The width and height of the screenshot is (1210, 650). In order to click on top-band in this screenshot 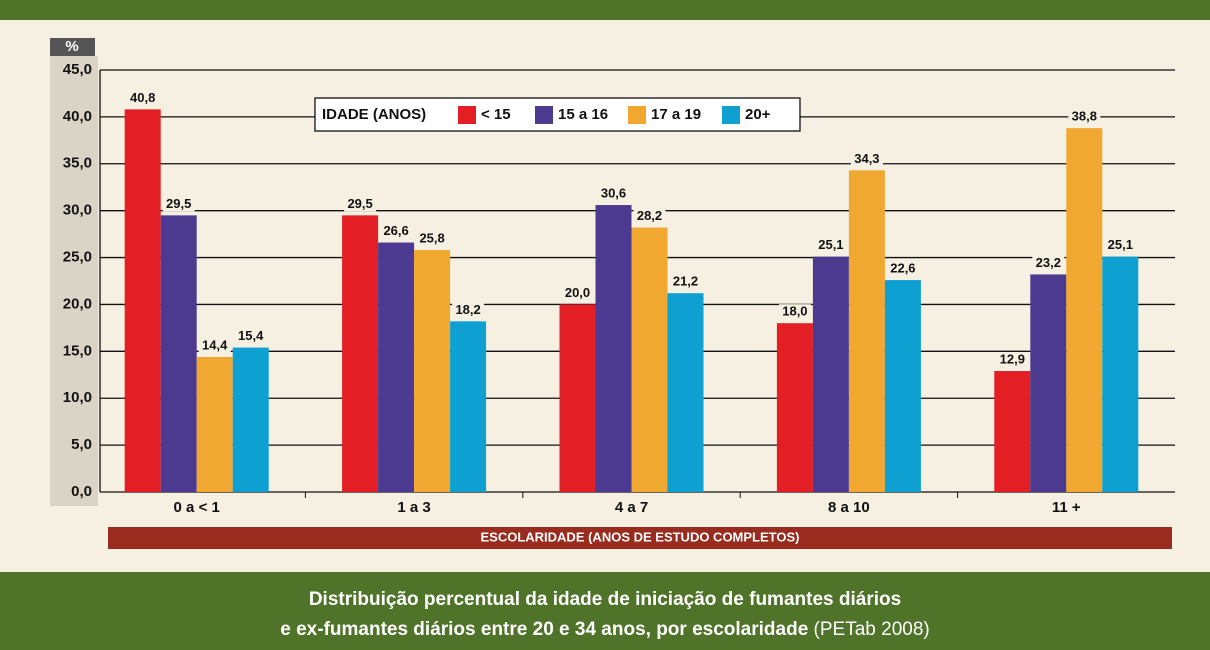, I will do `click(605, 10)`.